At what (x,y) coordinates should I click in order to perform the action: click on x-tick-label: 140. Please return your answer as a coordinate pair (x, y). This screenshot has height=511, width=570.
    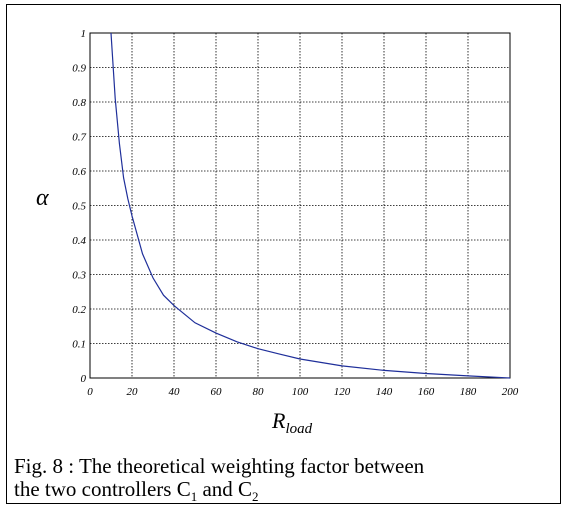
    Looking at the image, I should click on (384, 392).